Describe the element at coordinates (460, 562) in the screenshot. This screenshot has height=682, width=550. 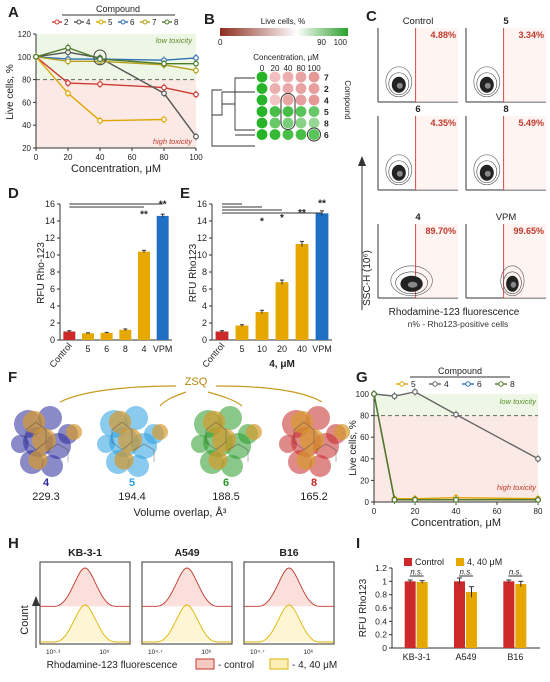
I see `legend-treated-swatch` at that location.